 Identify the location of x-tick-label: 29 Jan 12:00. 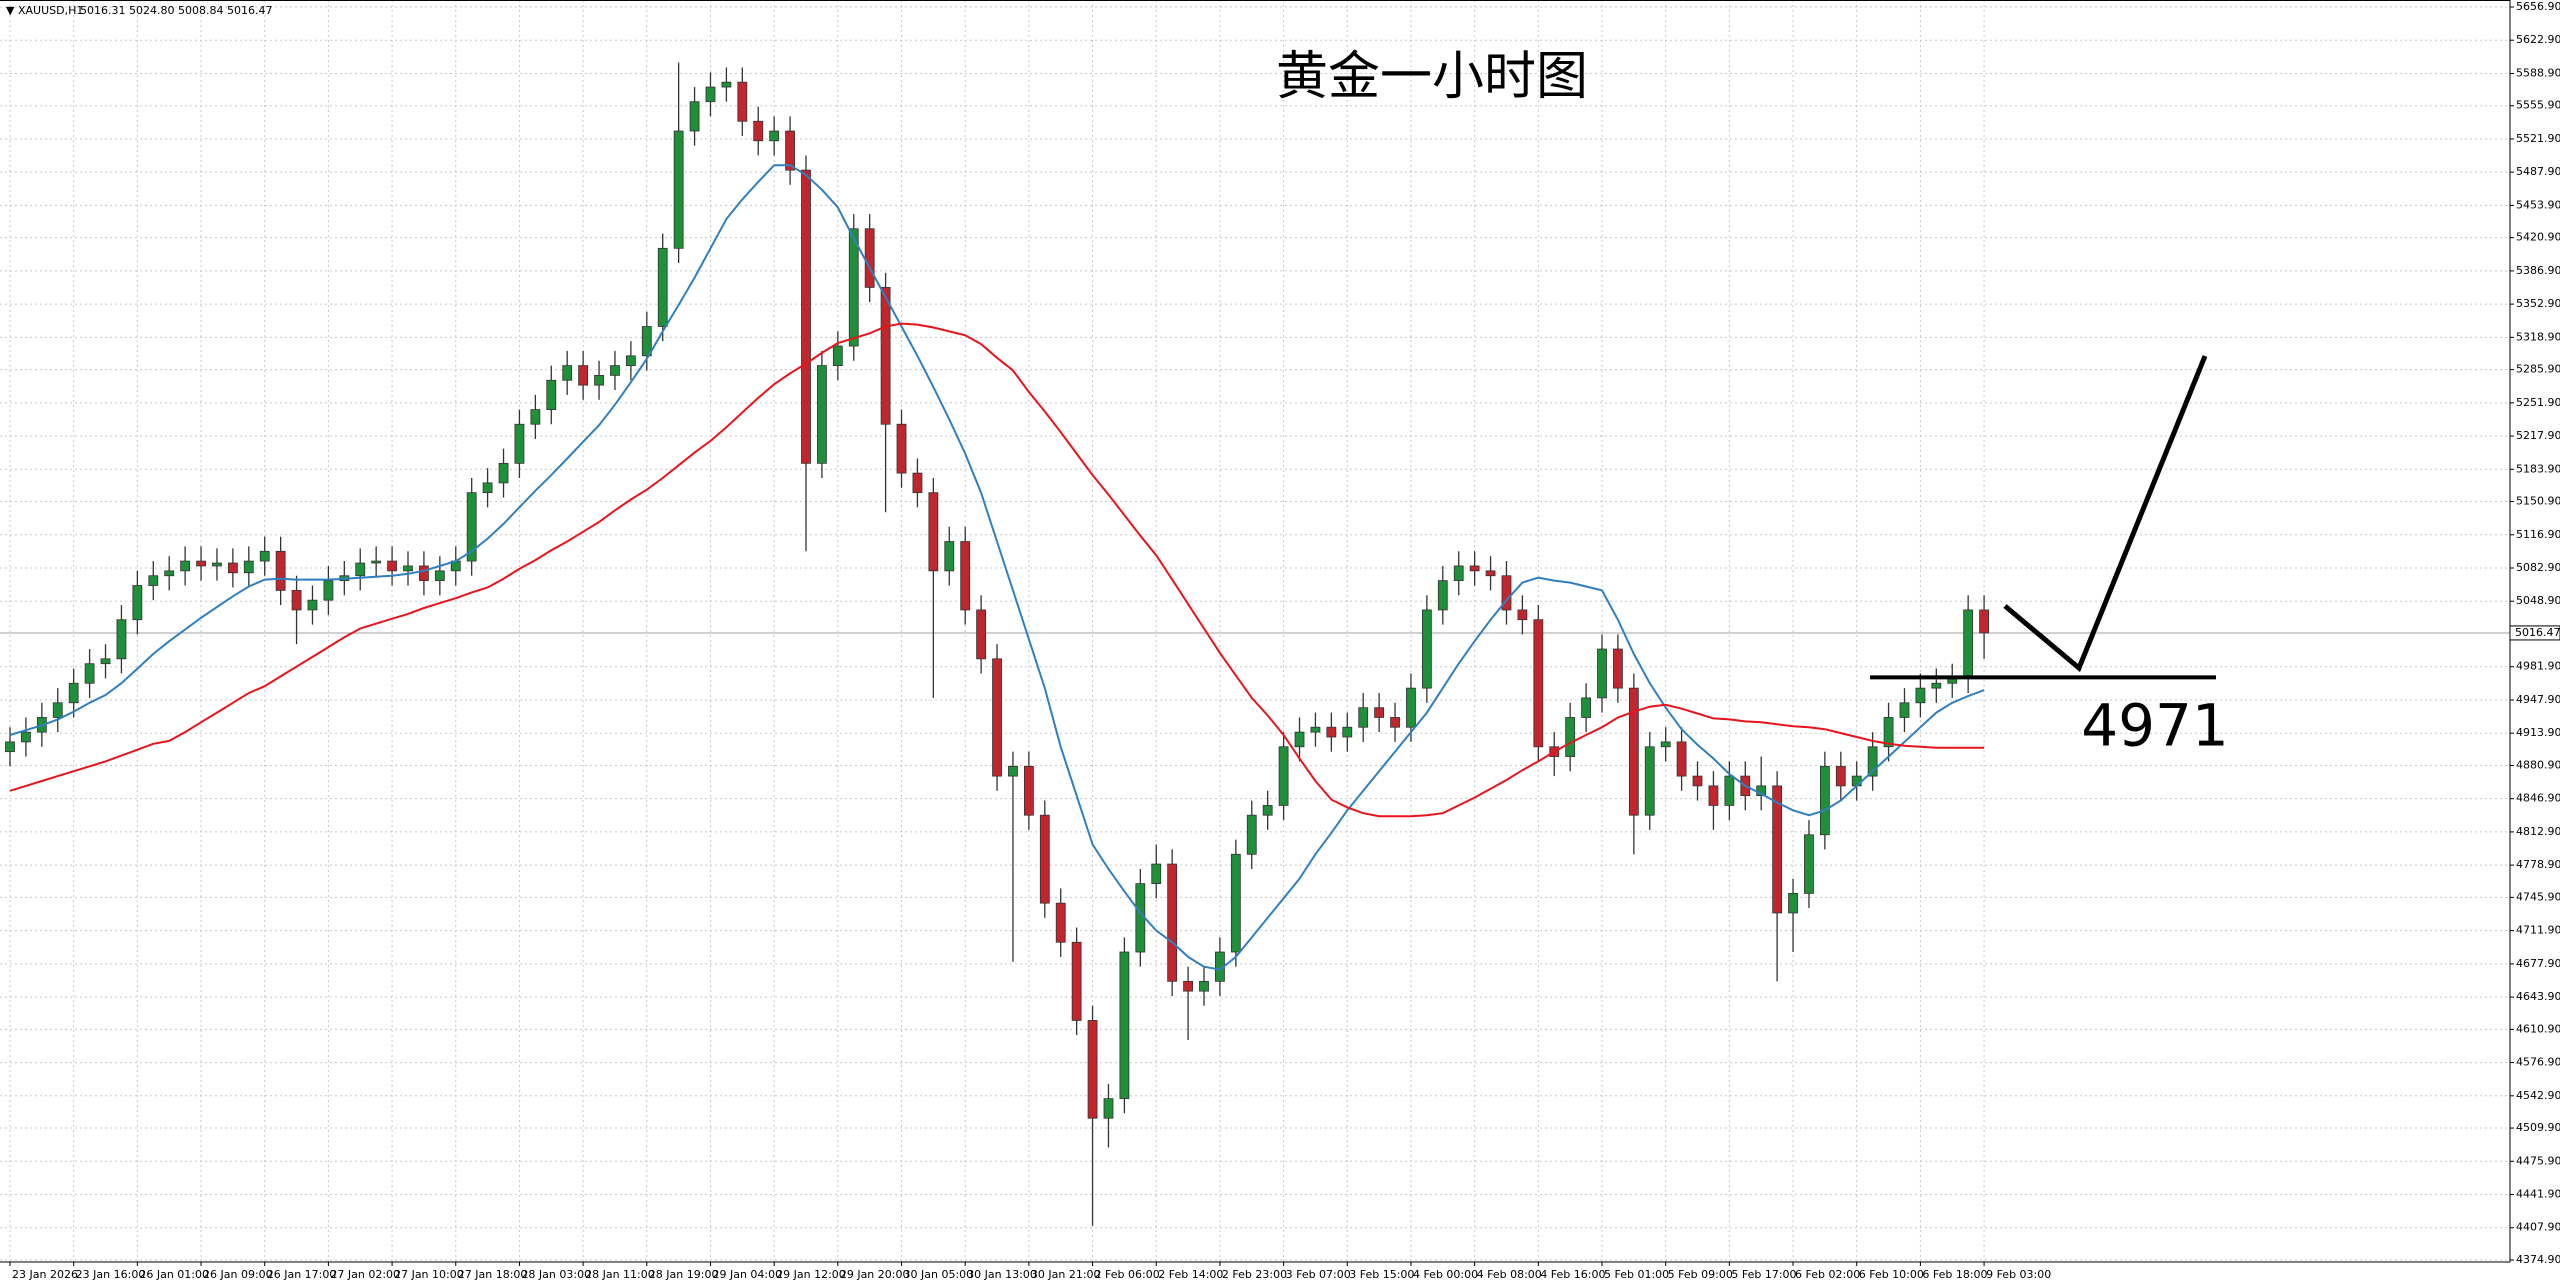
(811, 1274).